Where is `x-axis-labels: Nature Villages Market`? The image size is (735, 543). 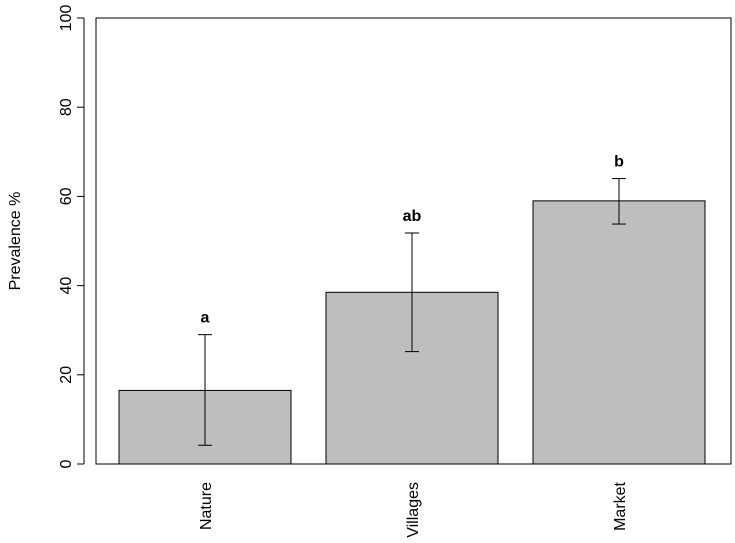
x-axis-labels: Nature Villages Market is located at coordinates (413, 509).